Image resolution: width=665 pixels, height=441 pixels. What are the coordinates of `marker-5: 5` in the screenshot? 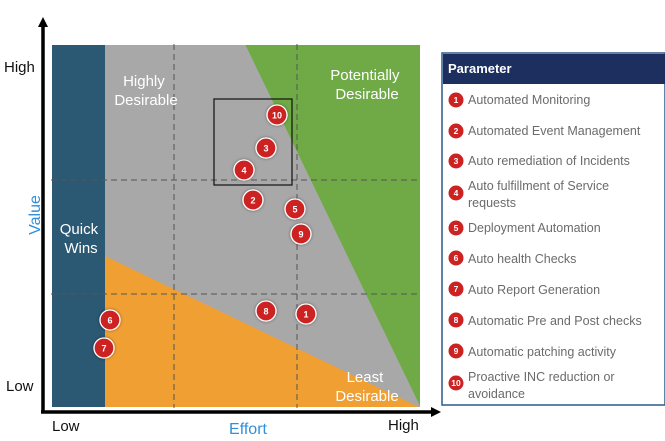 It's located at (295, 209).